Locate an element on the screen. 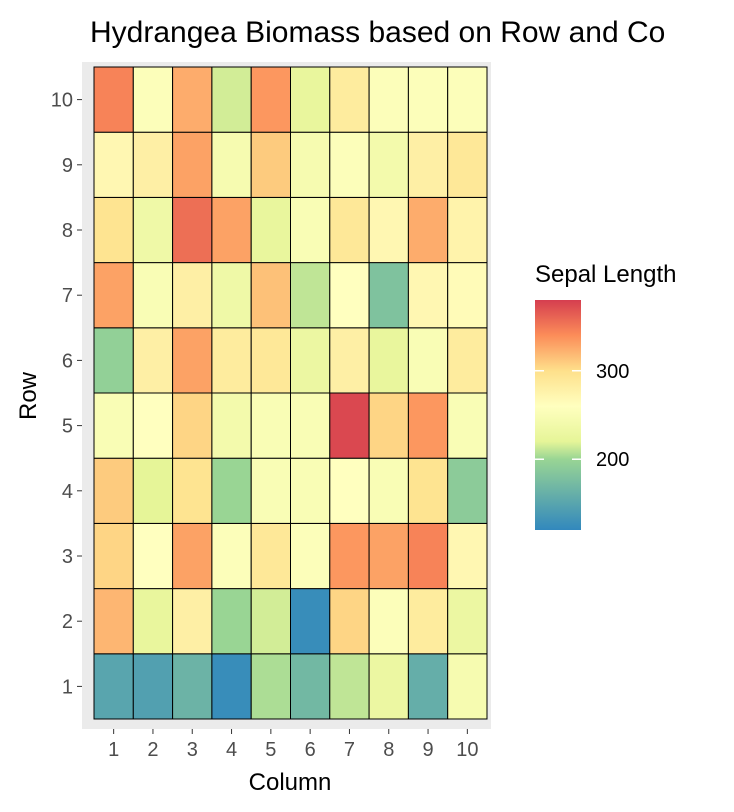 The image size is (734, 812). heatmap-cell-r7-c2 is located at coordinates (153, 295).